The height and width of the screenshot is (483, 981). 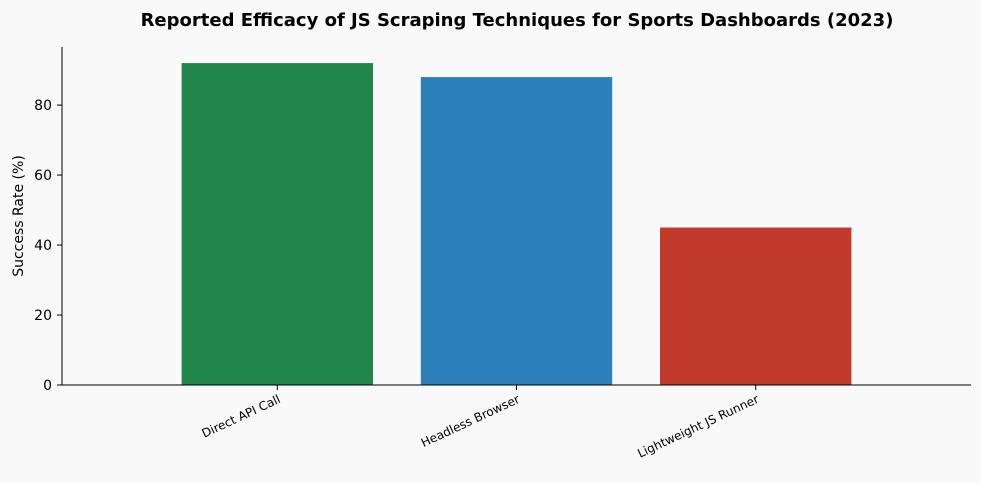 I want to click on y-axis-ticks: 0 20 40 60 80, so click(x=48, y=246).